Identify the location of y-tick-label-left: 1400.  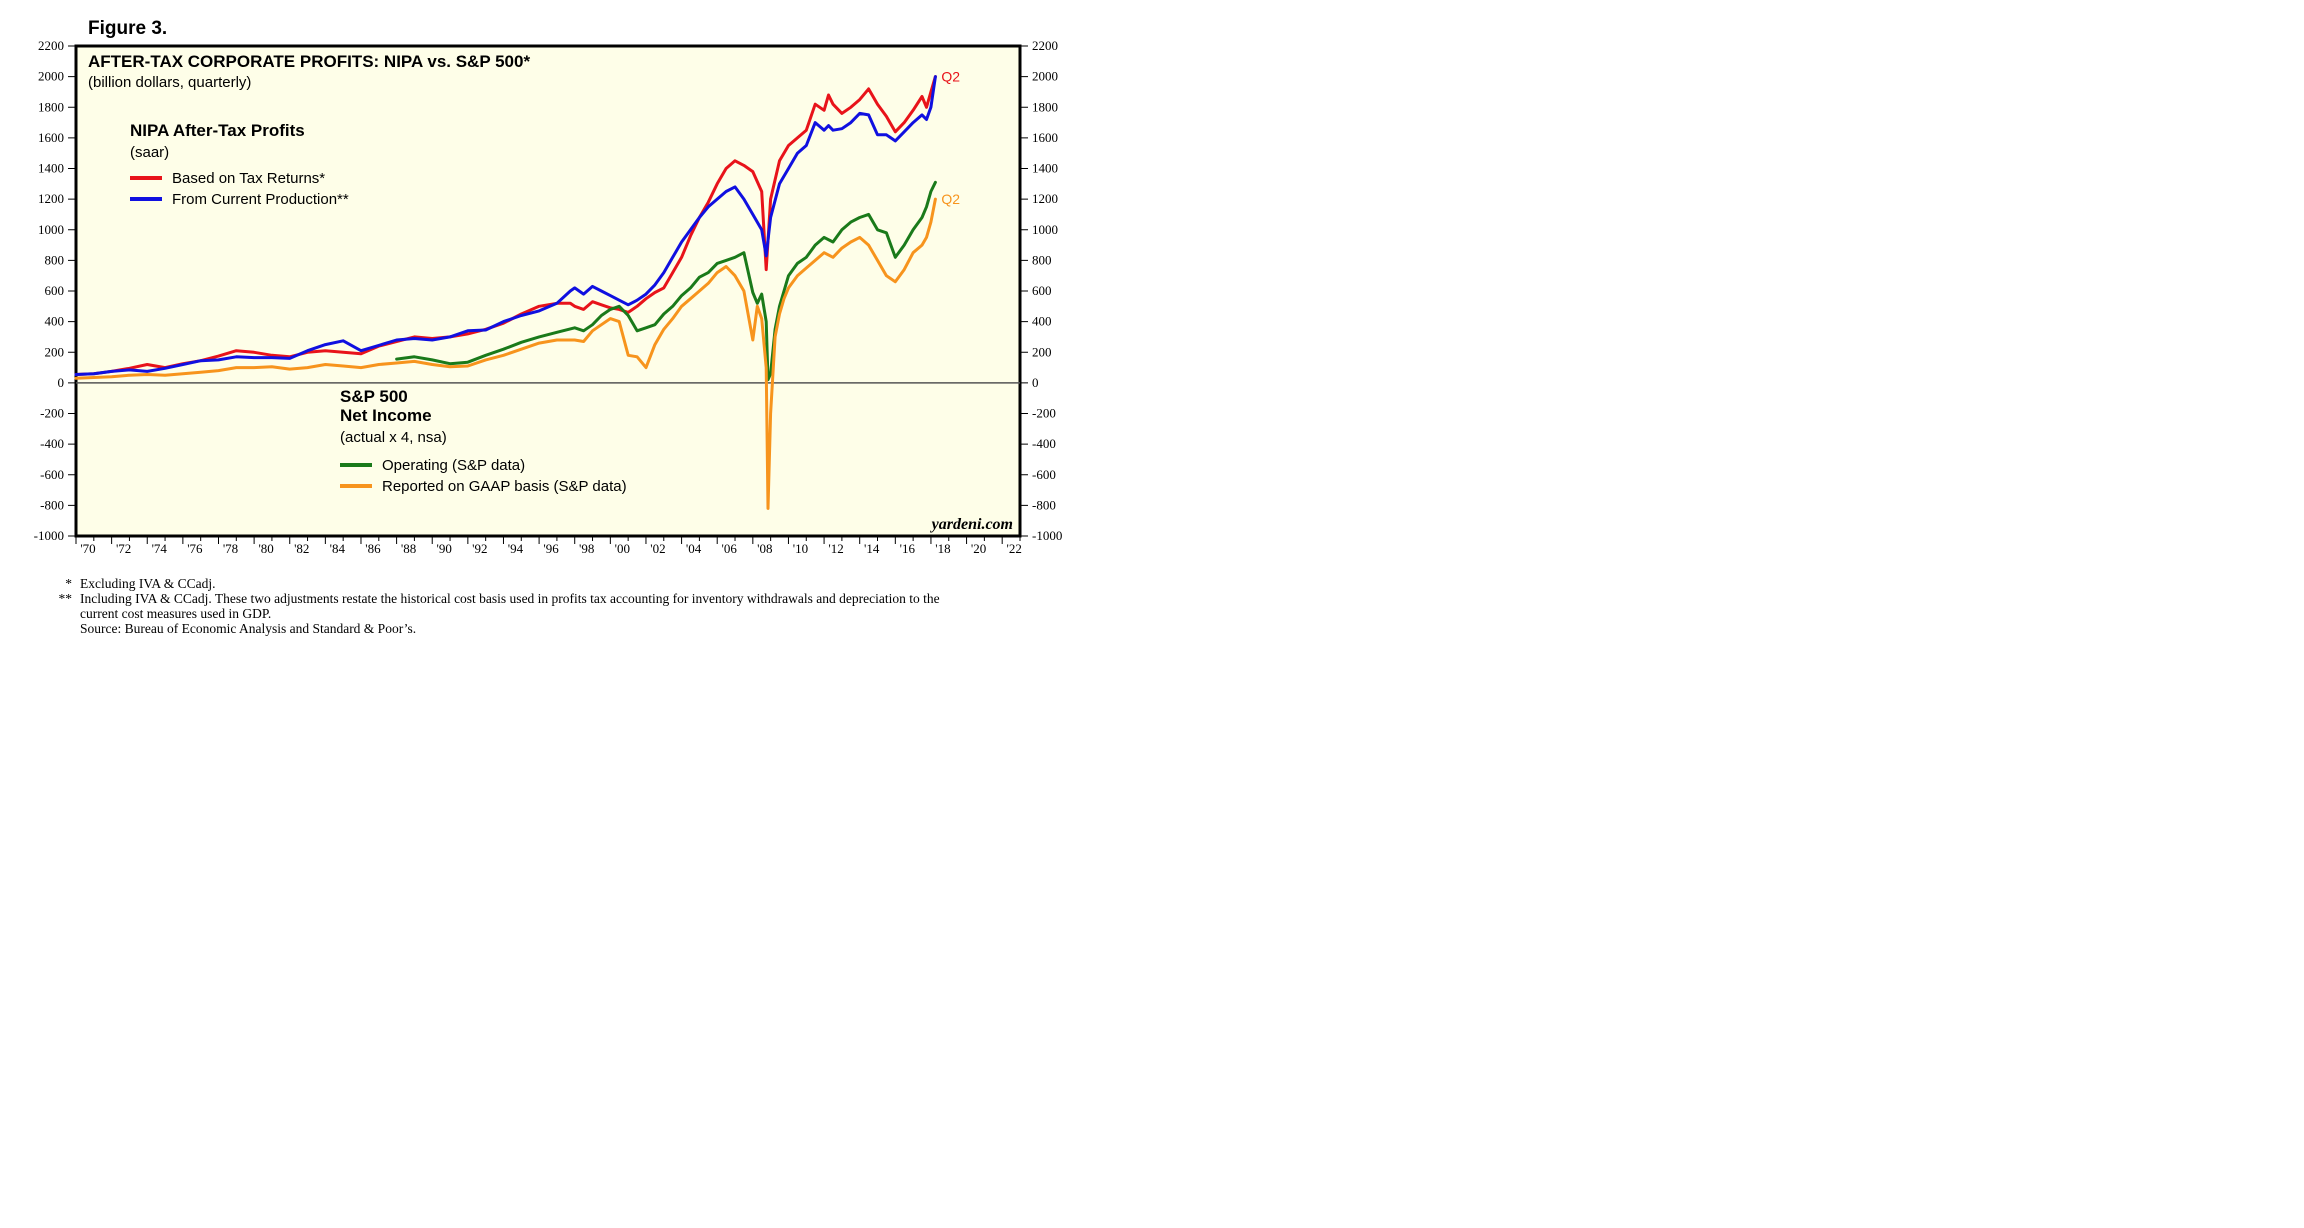
(51, 168).